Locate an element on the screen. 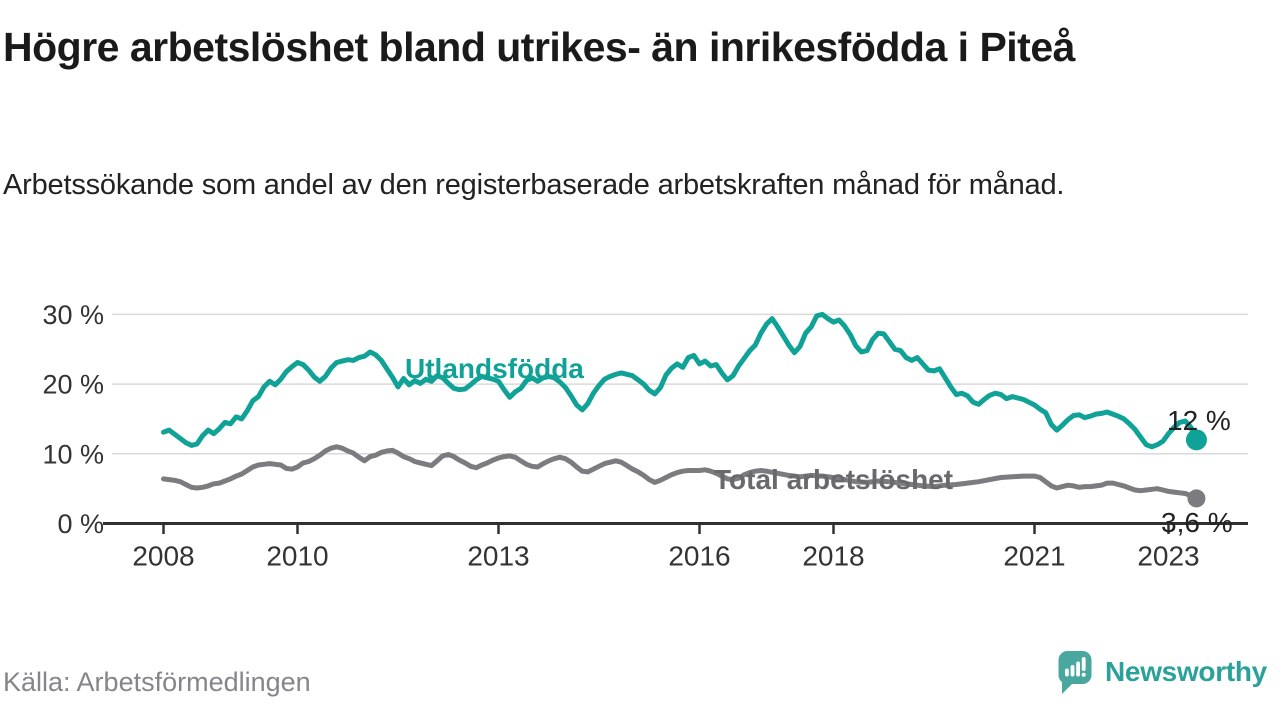  newsworthy-logo: Newsworthy is located at coordinates (1162, 673).